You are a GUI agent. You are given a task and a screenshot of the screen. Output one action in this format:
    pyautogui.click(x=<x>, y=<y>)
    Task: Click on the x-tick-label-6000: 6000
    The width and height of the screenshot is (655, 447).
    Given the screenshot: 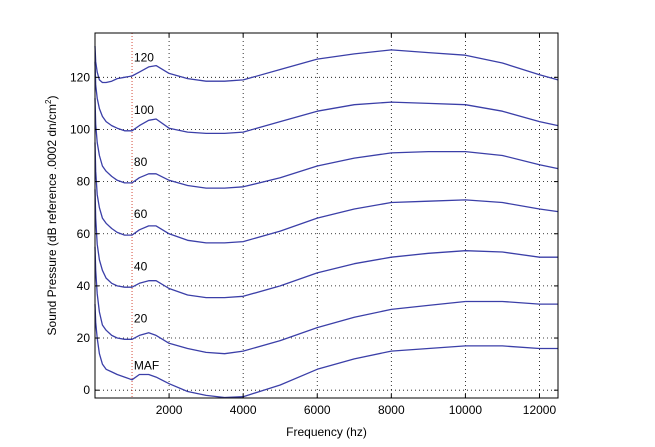 What is the action you would take?
    pyautogui.click(x=317, y=410)
    